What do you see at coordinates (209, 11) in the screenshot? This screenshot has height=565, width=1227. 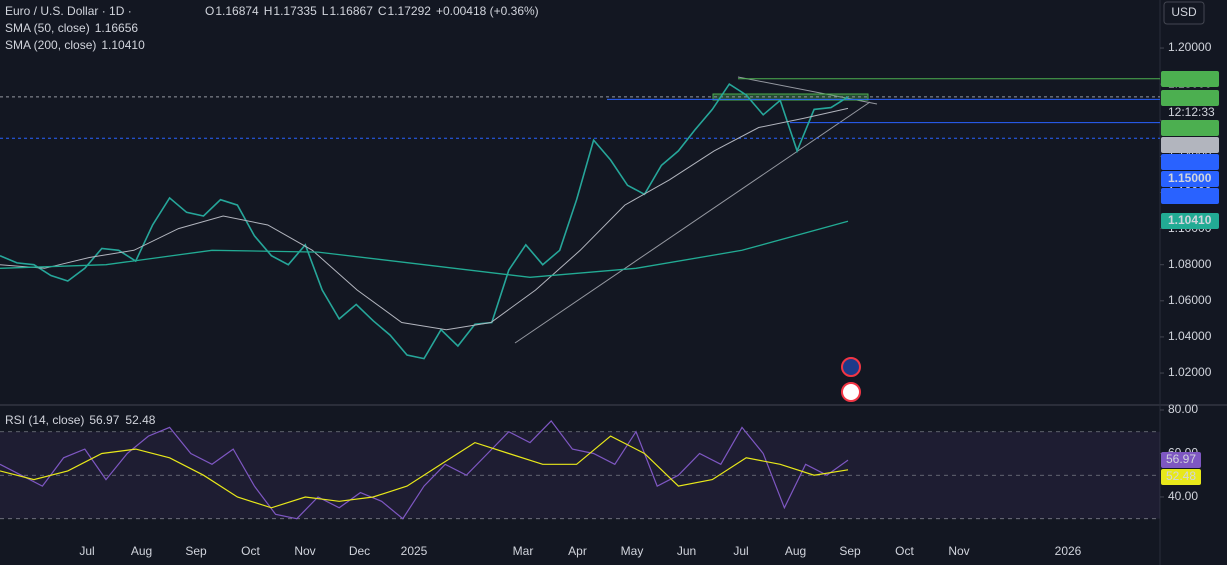 I see `ohlc-label: O` at bounding box center [209, 11].